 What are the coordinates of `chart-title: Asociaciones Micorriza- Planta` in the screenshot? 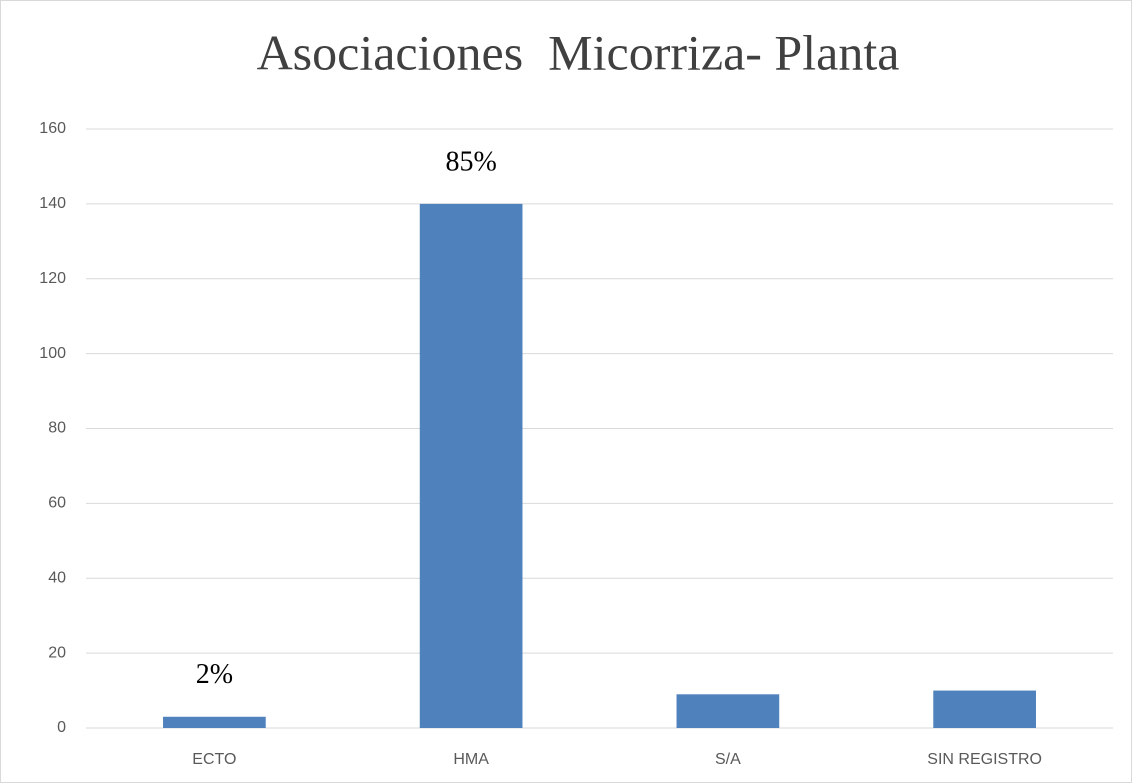 It's located at (578, 52).